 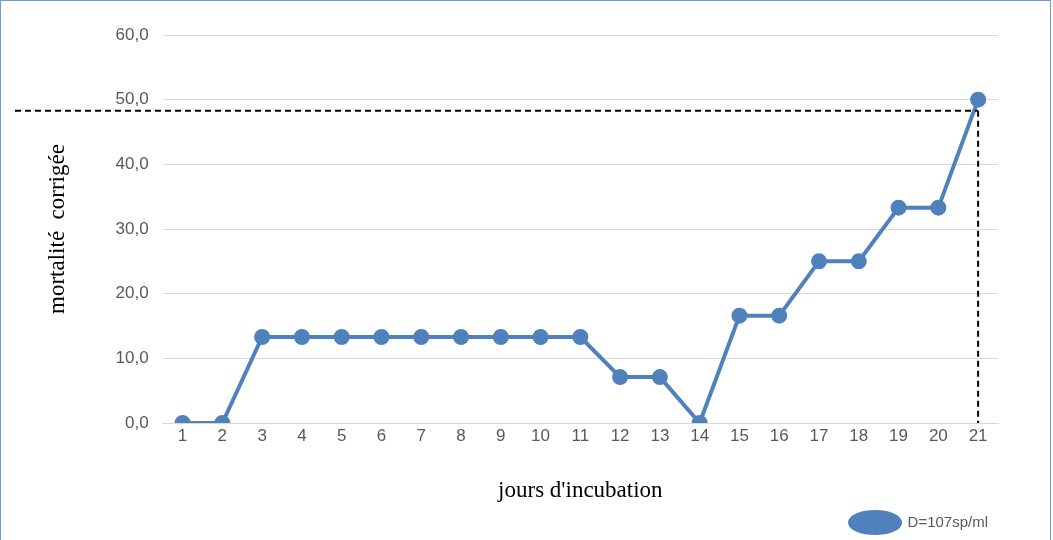 What do you see at coordinates (132, 99) in the screenshot?
I see `y-tick-label: 50,0` at bounding box center [132, 99].